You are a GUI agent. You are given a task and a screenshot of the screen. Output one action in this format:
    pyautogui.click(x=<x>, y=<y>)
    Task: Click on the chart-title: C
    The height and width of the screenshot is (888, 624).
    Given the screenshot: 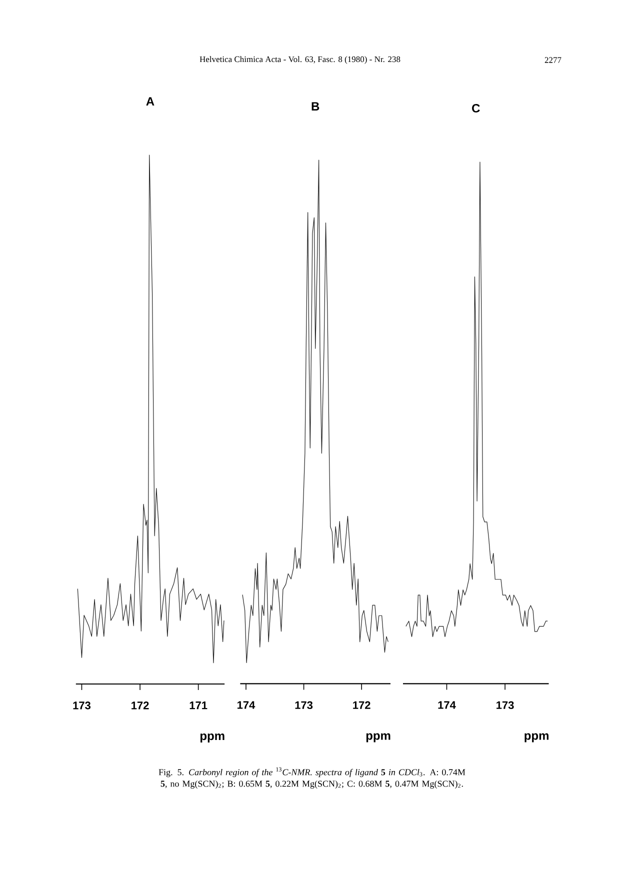 What is the action you would take?
    pyautogui.click(x=476, y=108)
    